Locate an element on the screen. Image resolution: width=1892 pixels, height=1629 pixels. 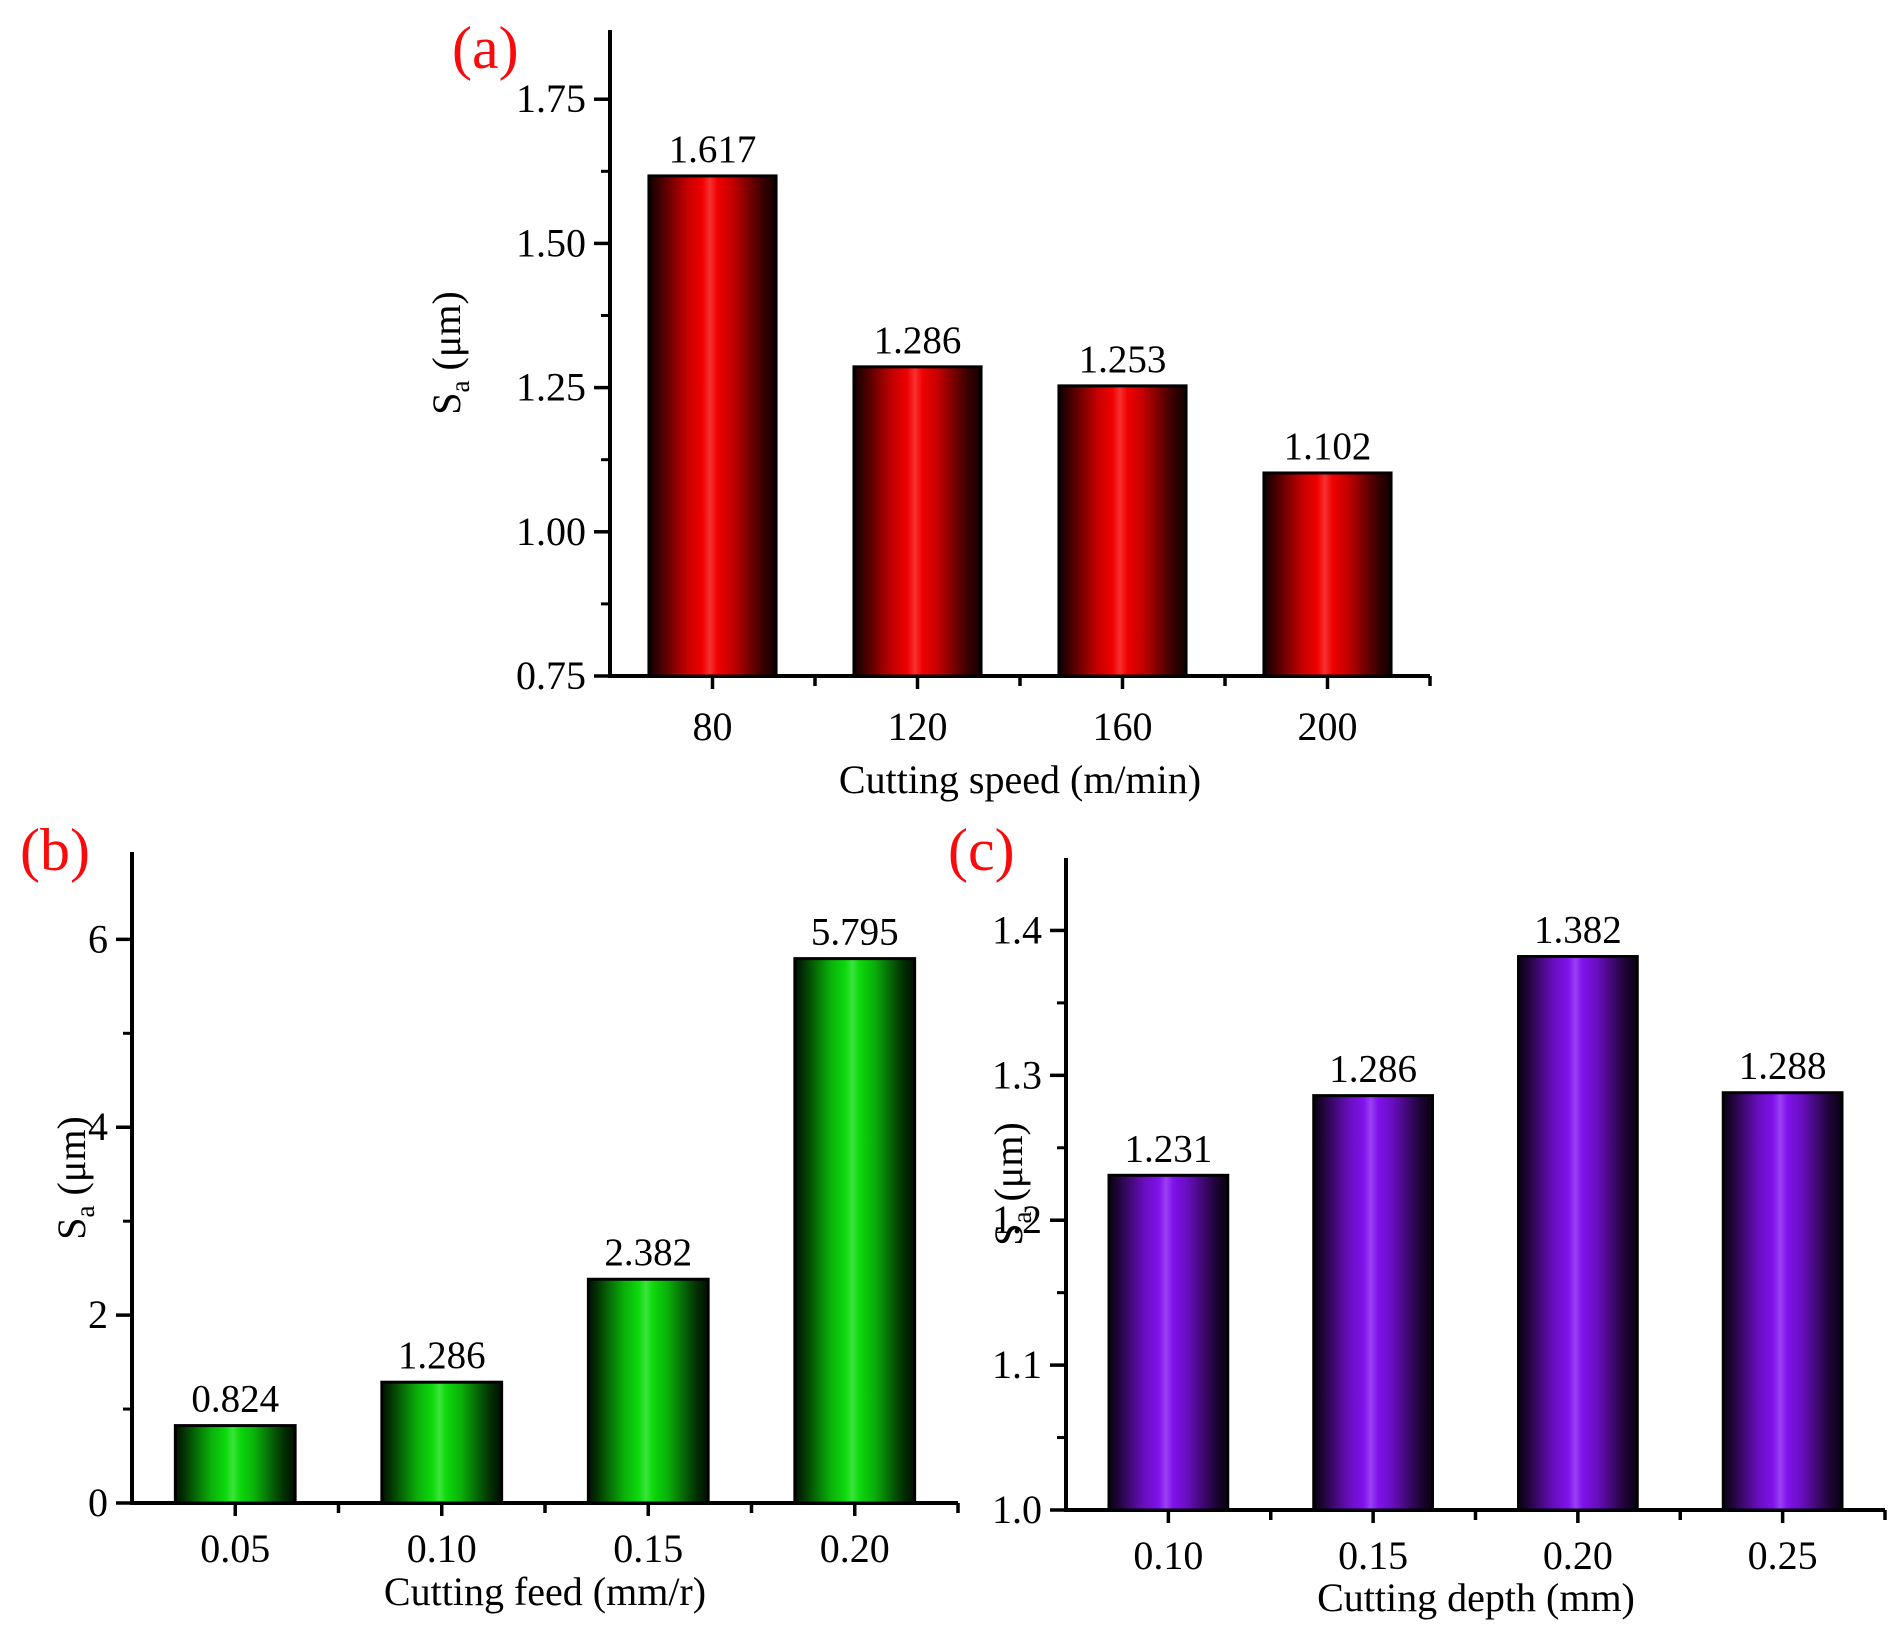
bar-b-0.10 is located at coordinates (442, 1442).